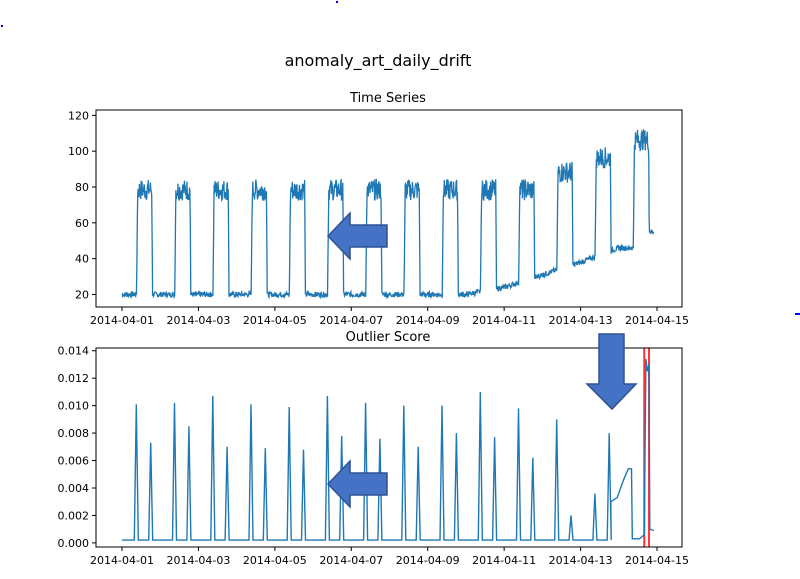 The image size is (800, 579). I want to click on left-arrow-time-series, so click(357, 236).